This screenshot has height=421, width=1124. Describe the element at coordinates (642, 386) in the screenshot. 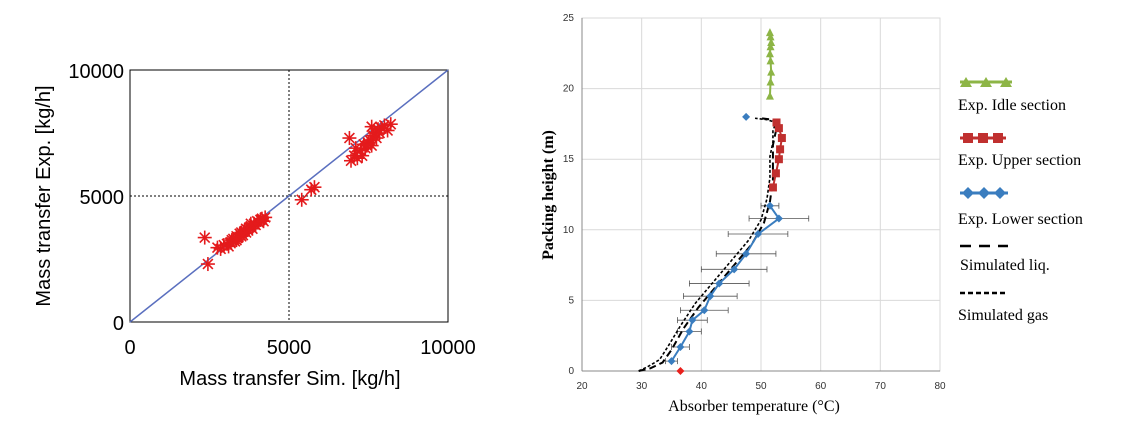

I see `right-xtick: 30` at that location.